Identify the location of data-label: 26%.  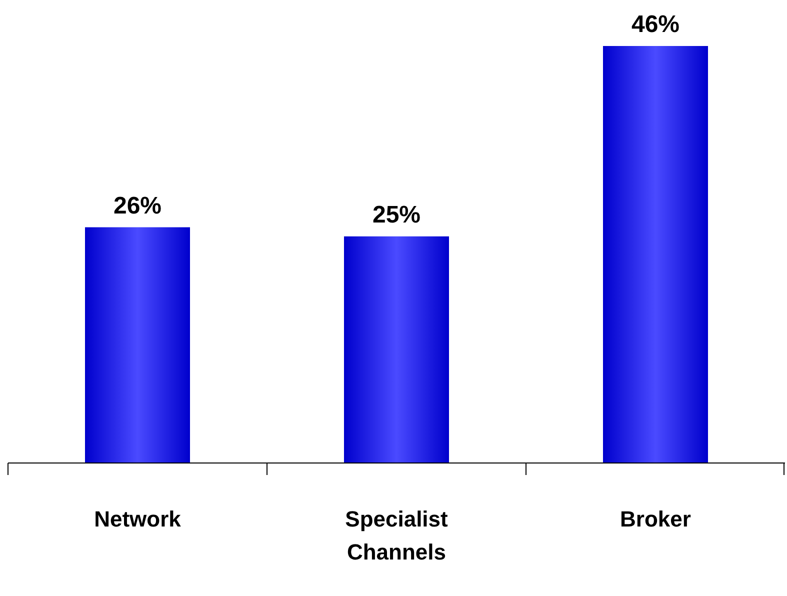
(137, 206).